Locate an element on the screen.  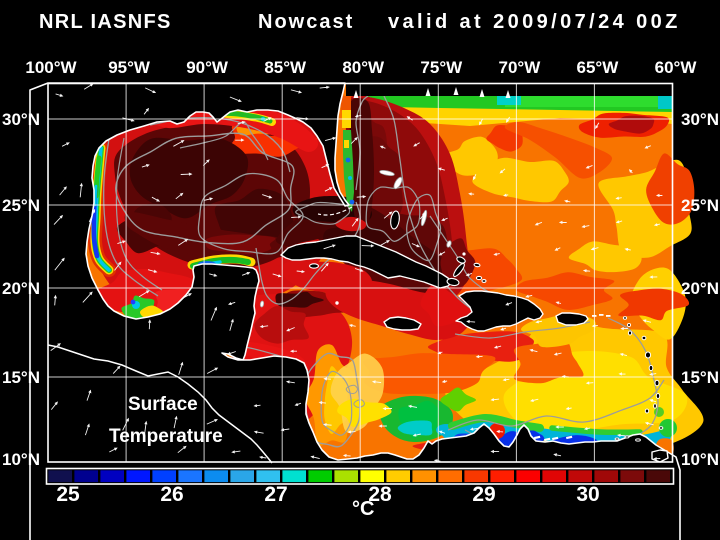
svg-text: Nowcast is located at coordinates (306, 22).